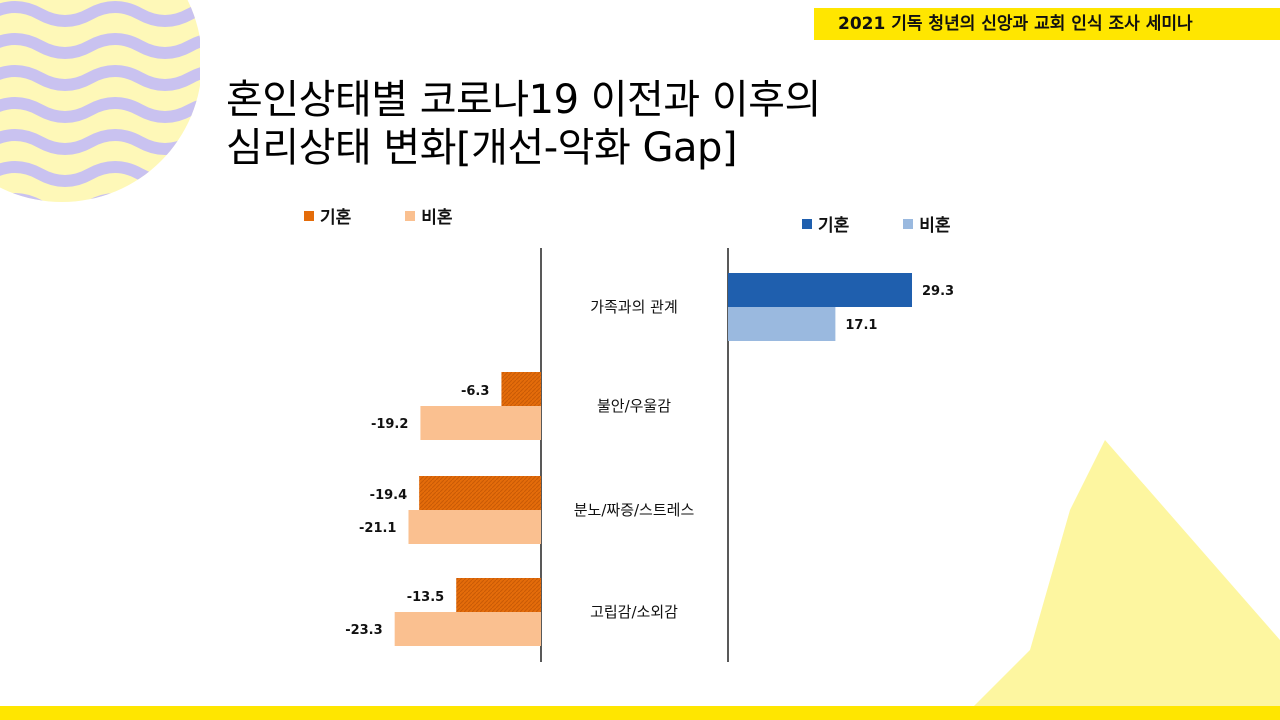  I want to click on data-label: -19.2, so click(389, 424).